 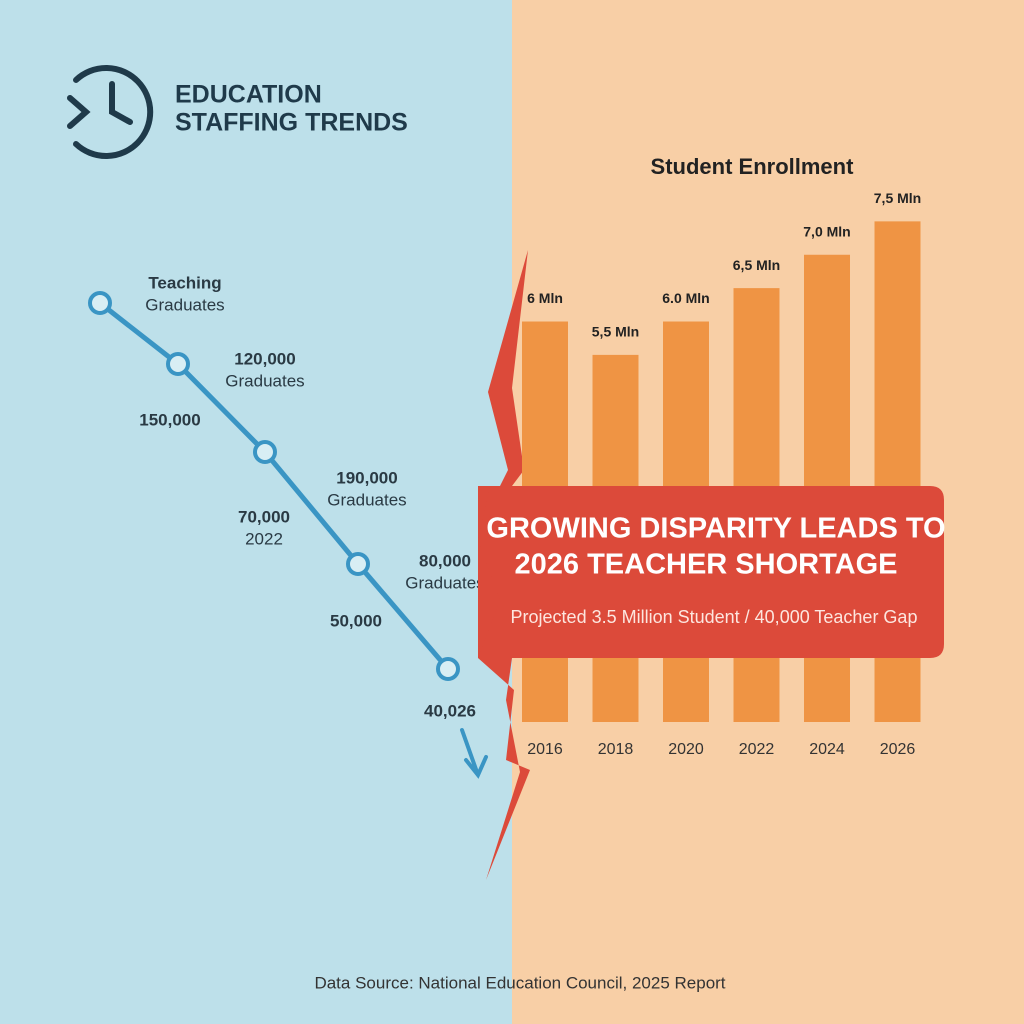 What do you see at coordinates (184, 282) in the screenshot?
I see `line-label: Teaching` at bounding box center [184, 282].